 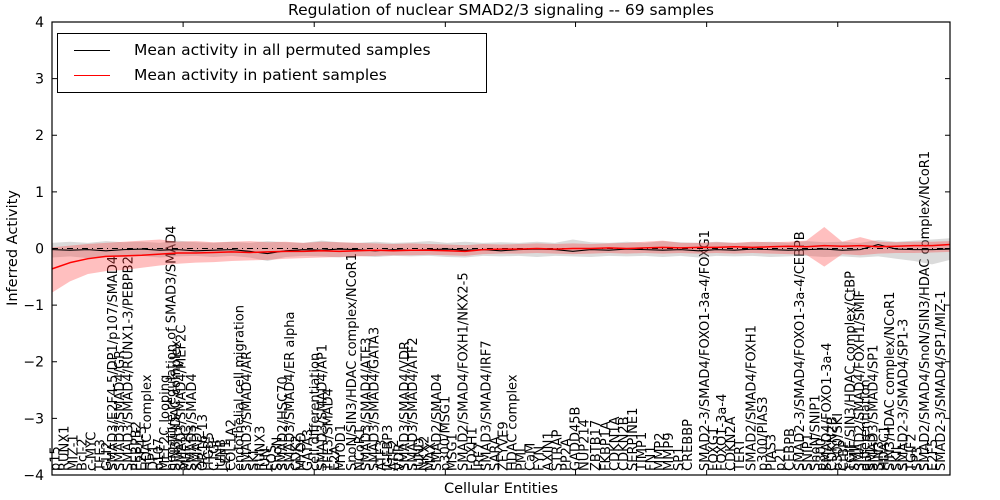 What do you see at coordinates (419, 455) in the screenshot?
I see `x-category-label: JUND` at bounding box center [419, 455].